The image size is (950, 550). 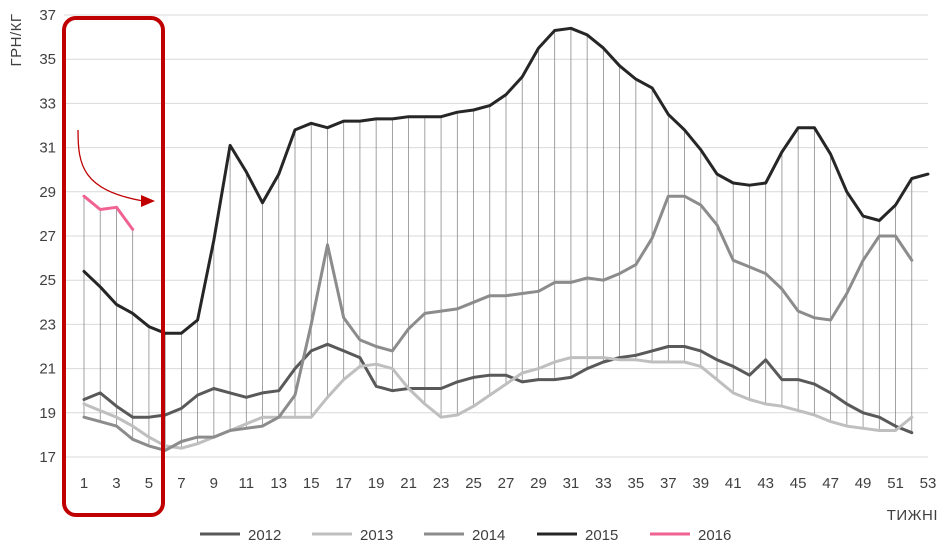 What do you see at coordinates (863, 483) in the screenshot?
I see `x-tick-label: 49` at bounding box center [863, 483].